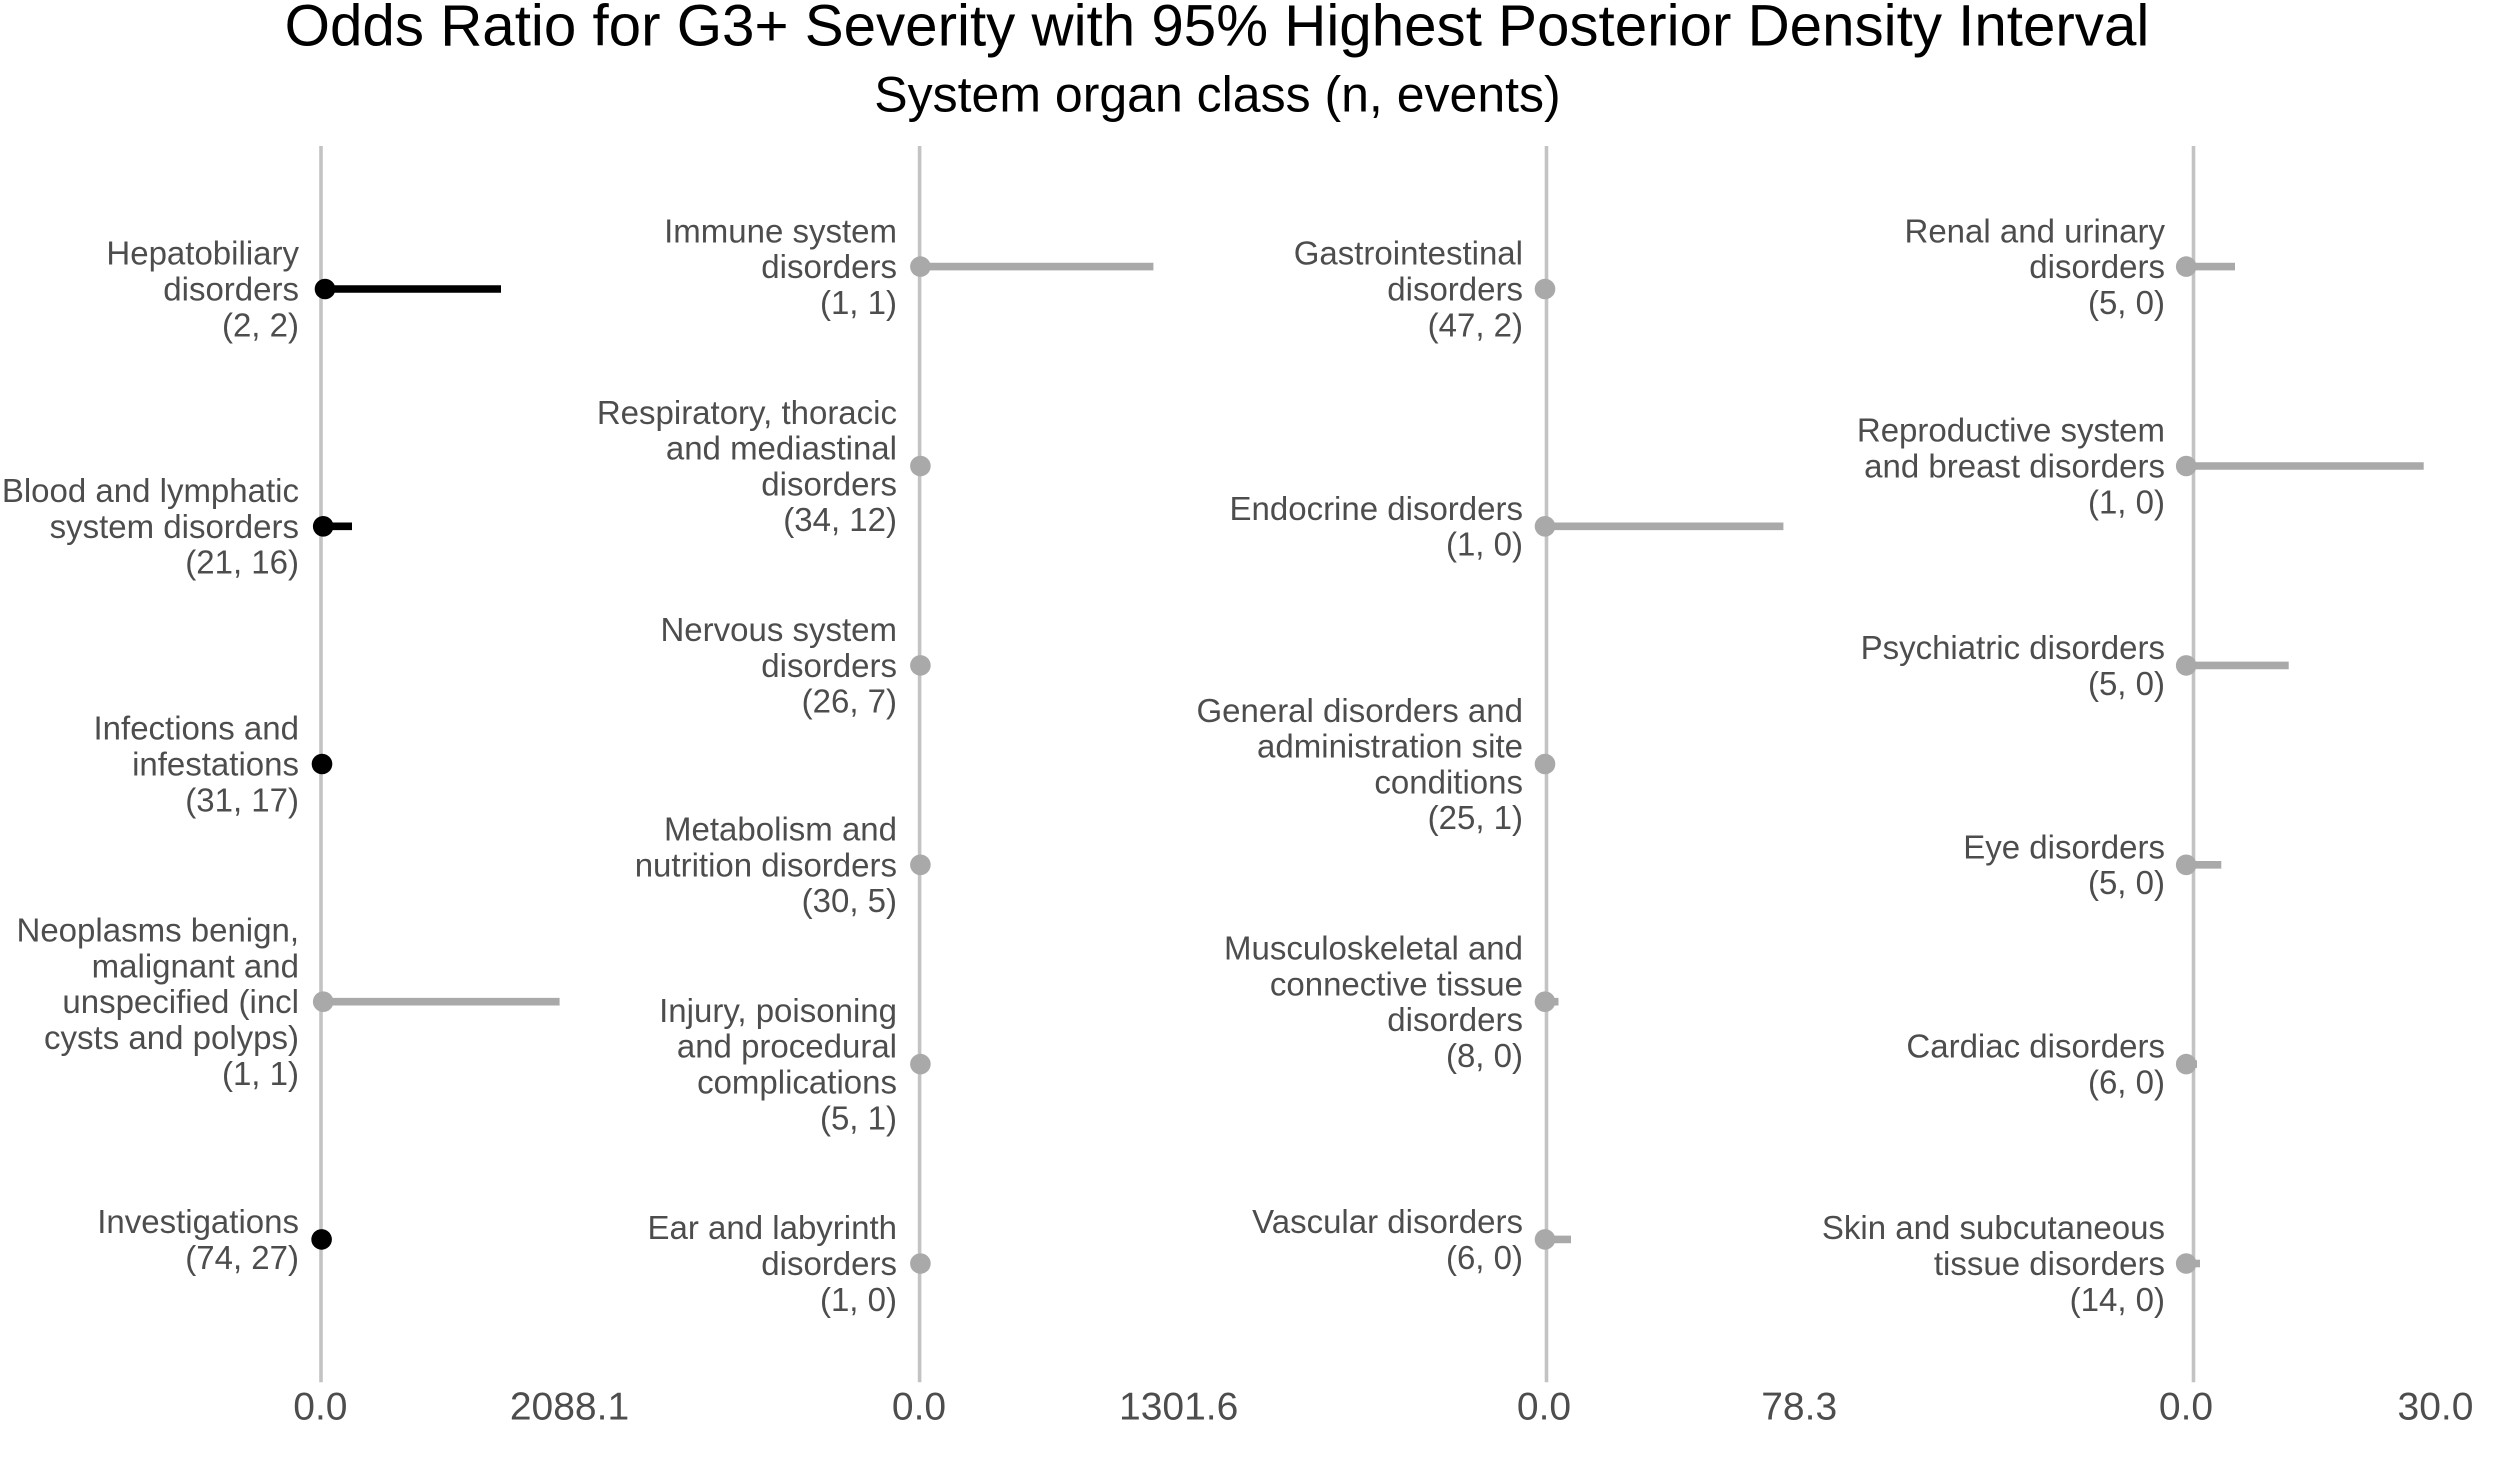 This screenshot has height=1481, width=2496. What do you see at coordinates (1387, 1221) in the screenshot?
I see `svg-text: Vascular disorders` at bounding box center [1387, 1221].